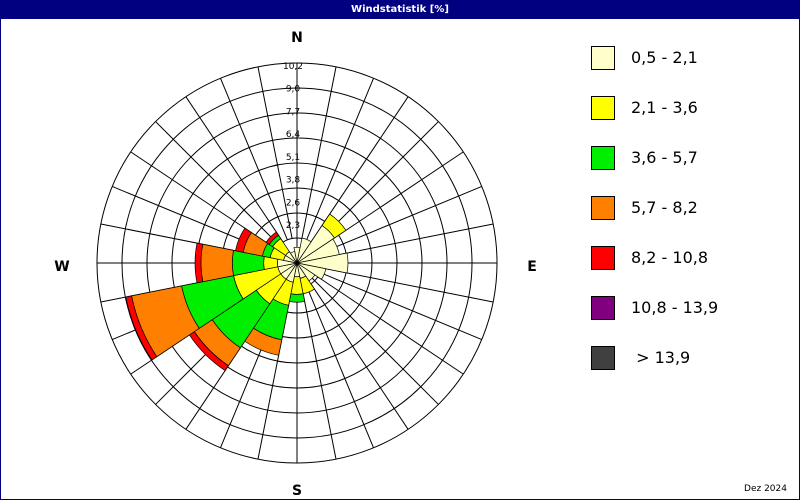 The height and width of the screenshot is (500, 800). I want to click on legend-item: 10,8 - 13,9, so click(691, 309).